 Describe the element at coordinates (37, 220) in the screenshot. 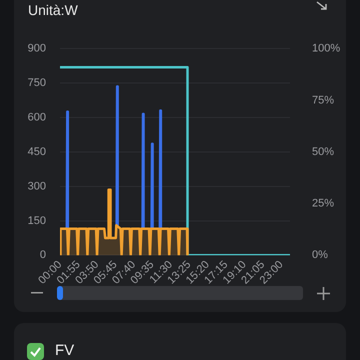

I see `y-tick-label: 150` at that location.